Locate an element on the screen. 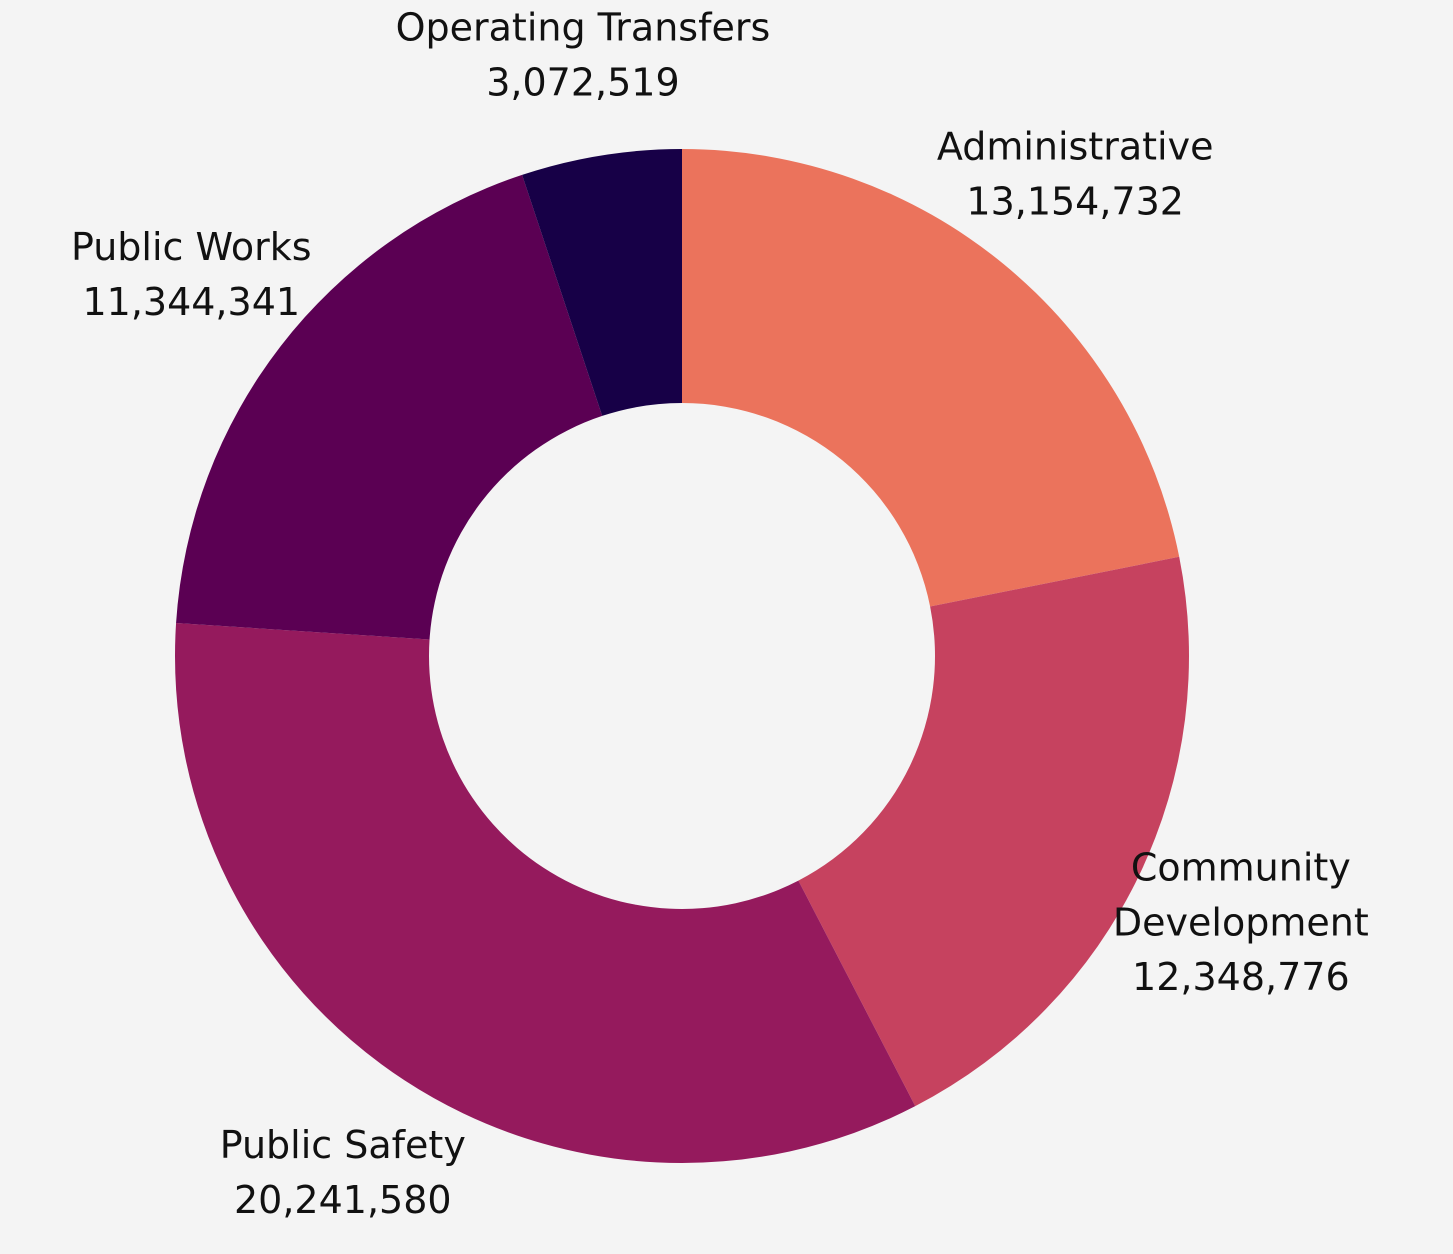 The width and height of the screenshot is (1453, 1254). slice-label: Public Safety 20,241,580 is located at coordinates (343, 1172).